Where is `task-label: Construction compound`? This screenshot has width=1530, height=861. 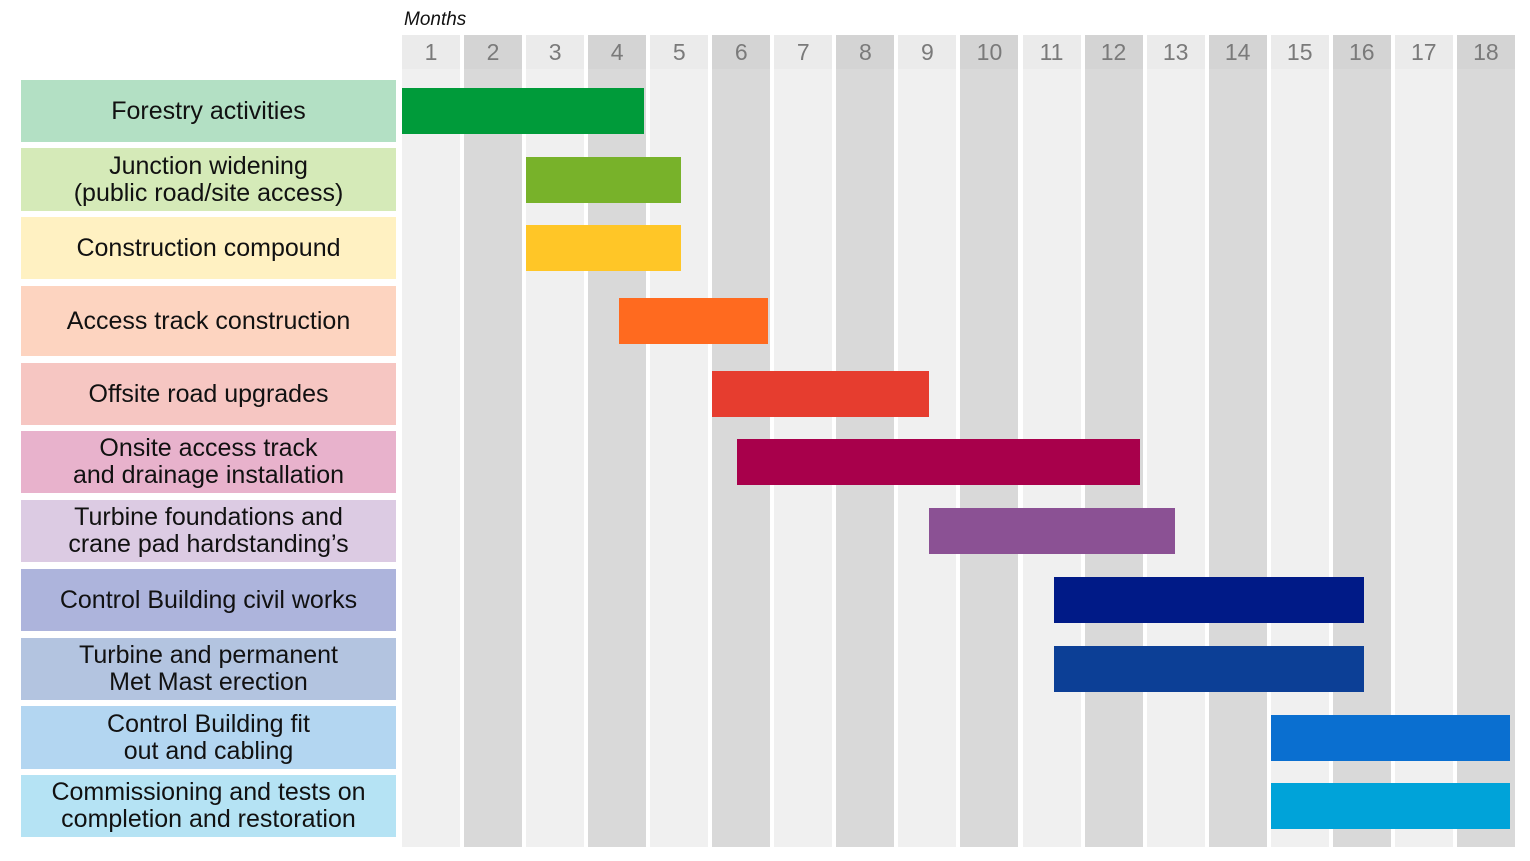
task-label: Construction compound is located at coordinates (208, 248).